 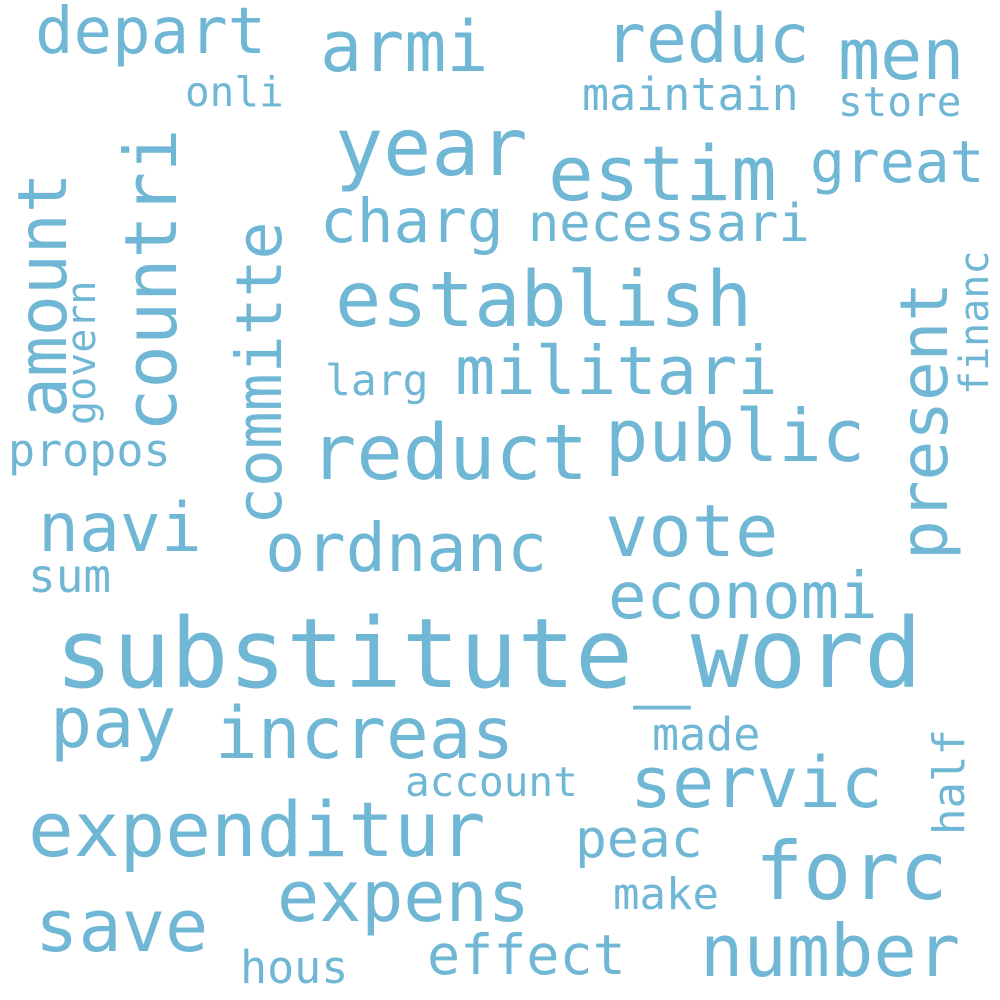 What do you see at coordinates (257, 829) in the screenshot?
I see `word-expenditur: expenditur` at bounding box center [257, 829].